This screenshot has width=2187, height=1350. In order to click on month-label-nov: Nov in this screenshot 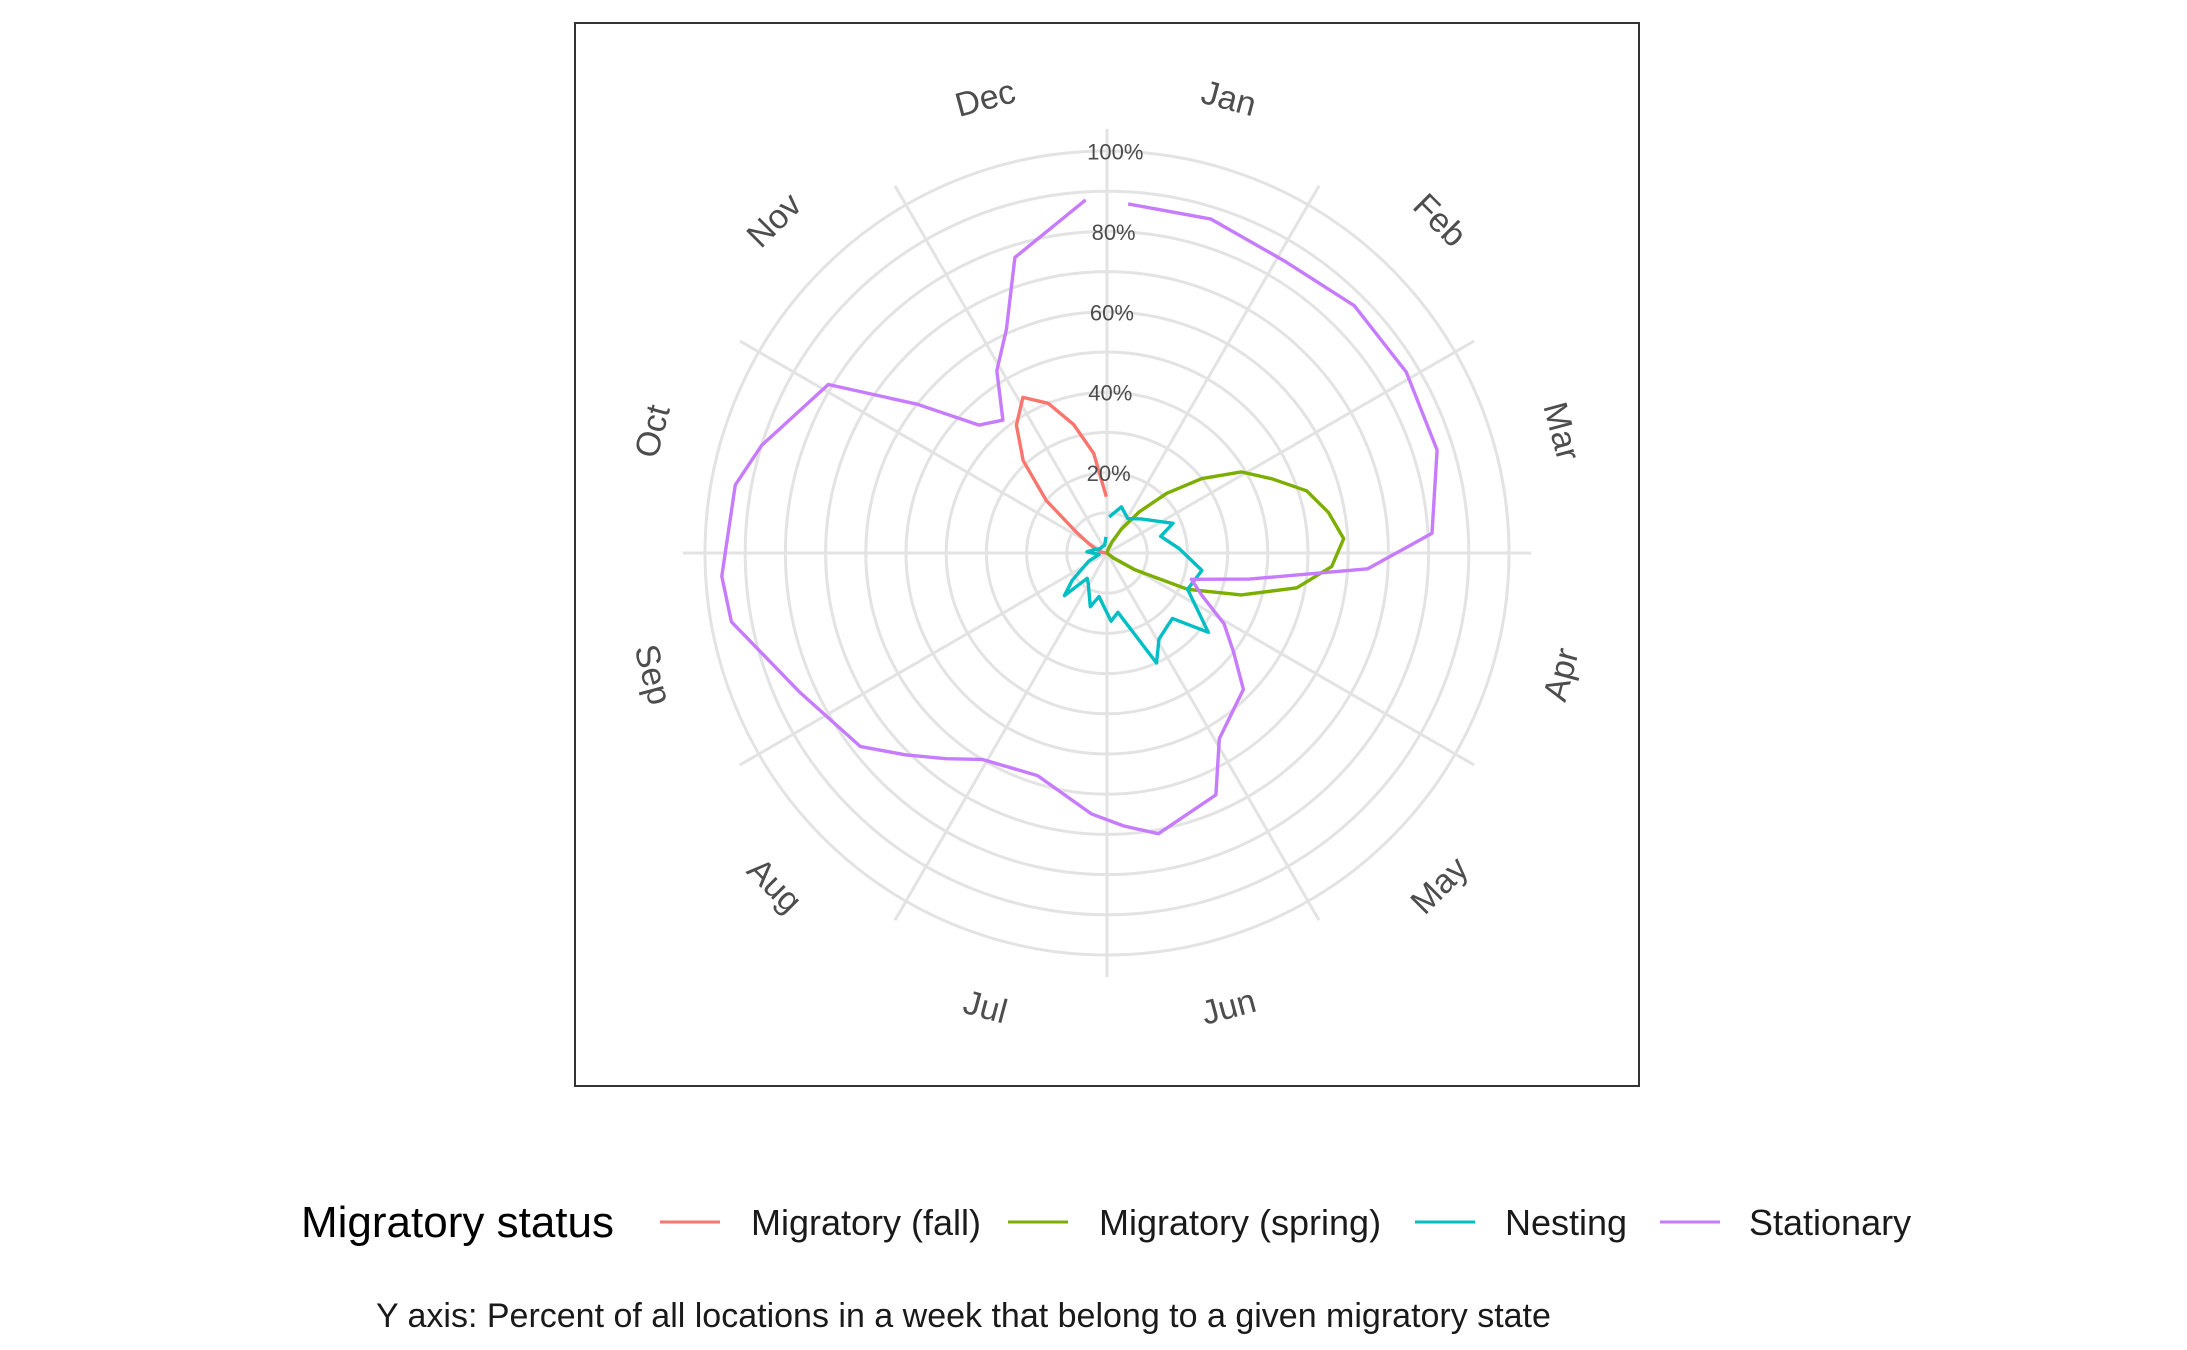, I will do `click(775, 221)`.